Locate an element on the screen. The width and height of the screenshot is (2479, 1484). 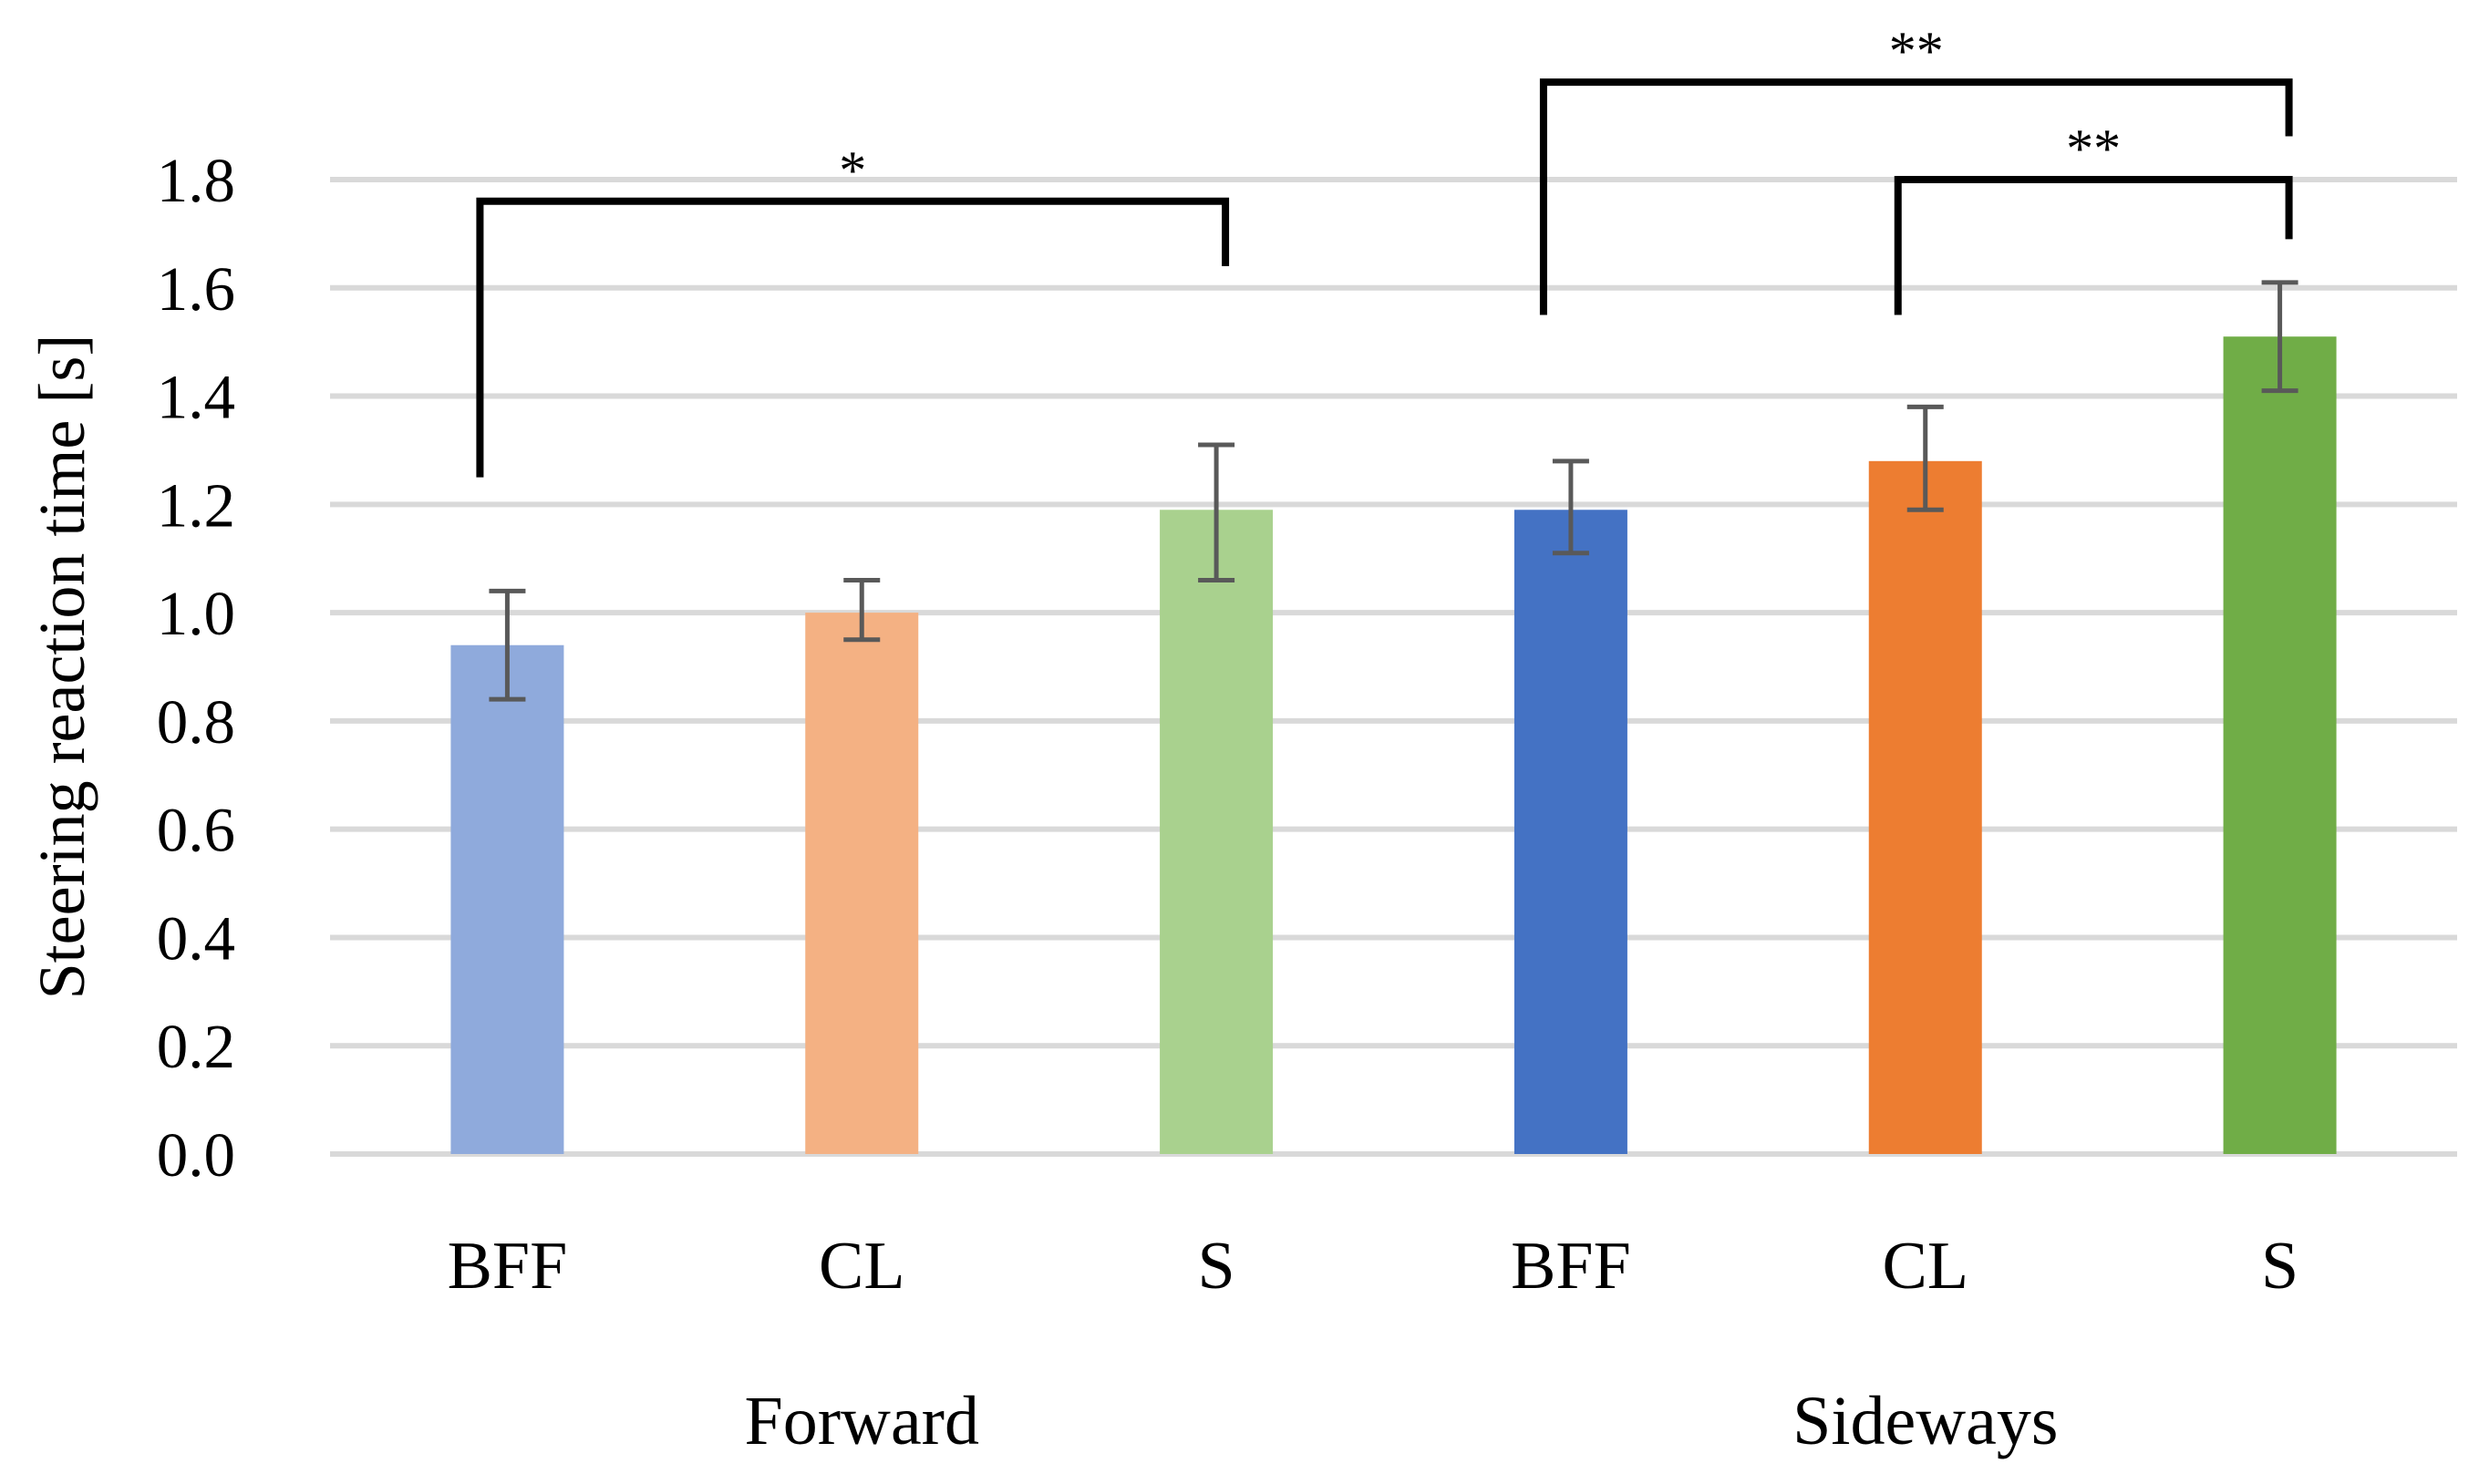
bar-sideways-cl is located at coordinates (1925, 807).